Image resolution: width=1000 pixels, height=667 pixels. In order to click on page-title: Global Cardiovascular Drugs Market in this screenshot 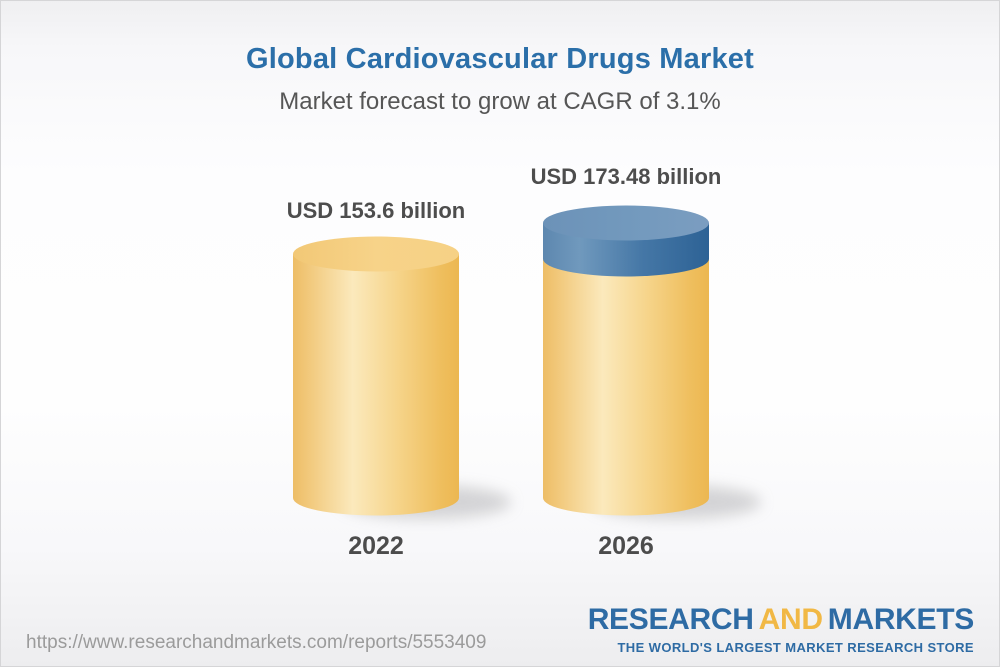, I will do `click(499, 59)`.